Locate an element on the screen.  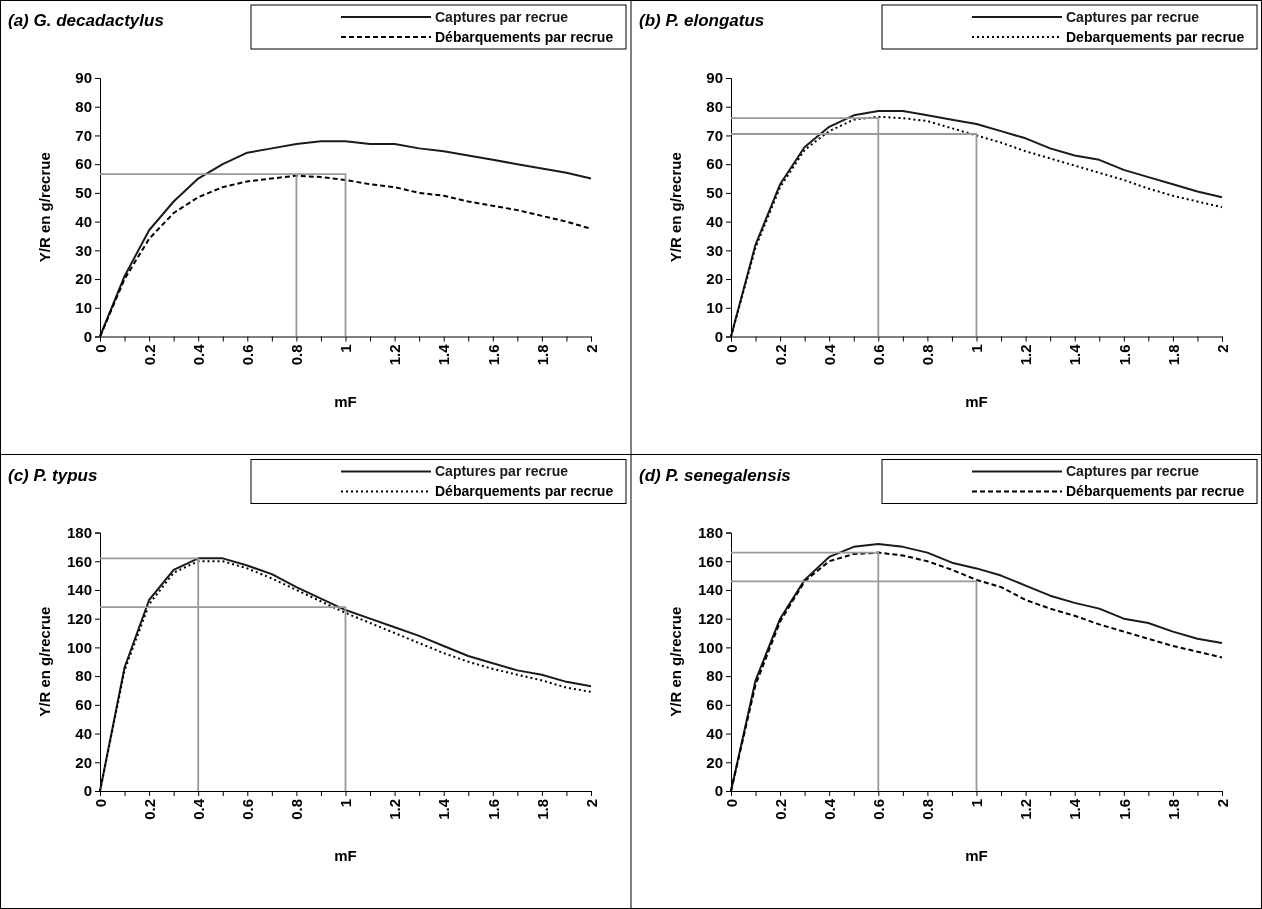
chart-title: (c) P. typus is located at coordinates (53, 475).